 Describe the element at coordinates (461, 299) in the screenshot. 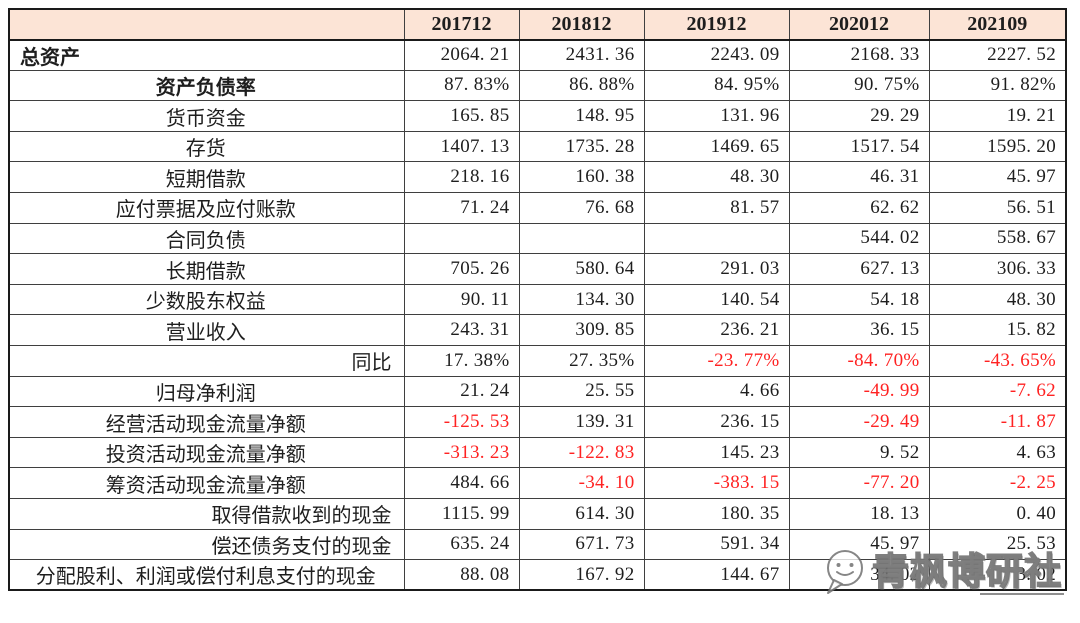

I see `value-cell: 90. 11` at that location.